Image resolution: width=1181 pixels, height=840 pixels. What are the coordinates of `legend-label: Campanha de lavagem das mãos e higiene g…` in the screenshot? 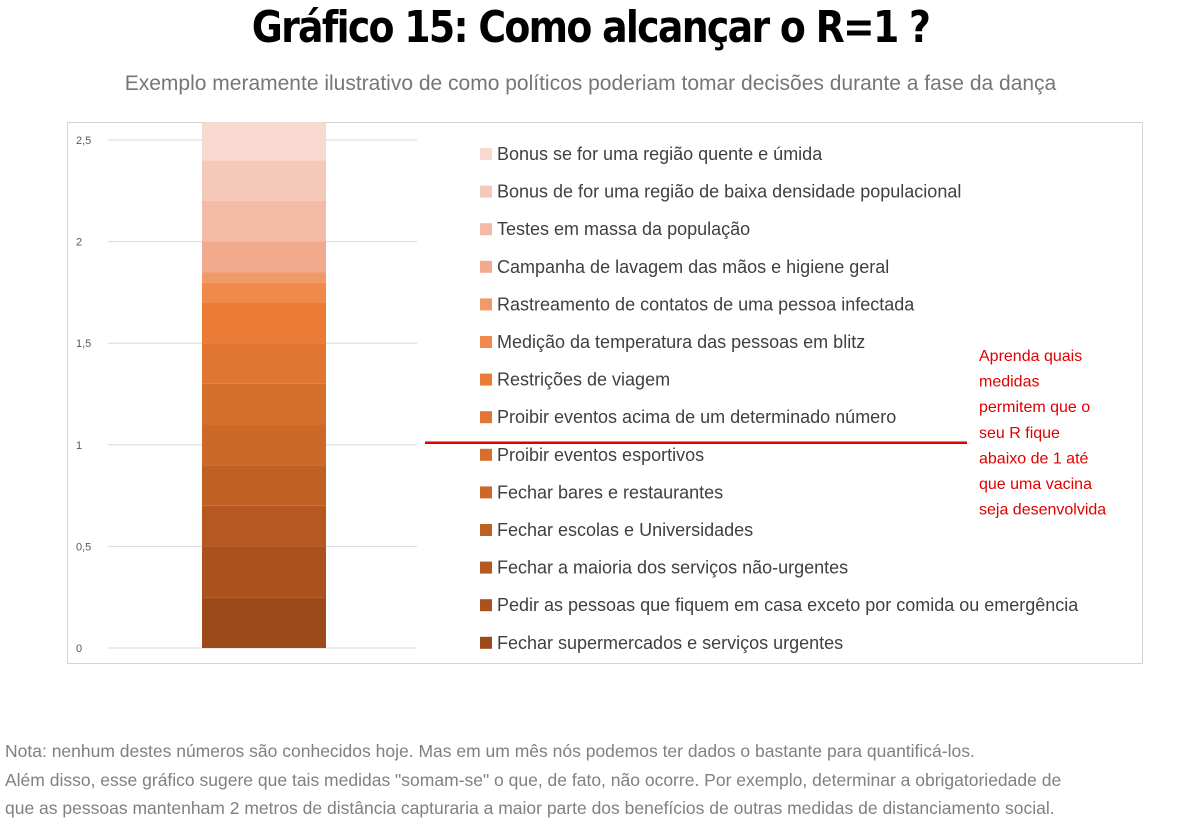 It's located at (693, 267).